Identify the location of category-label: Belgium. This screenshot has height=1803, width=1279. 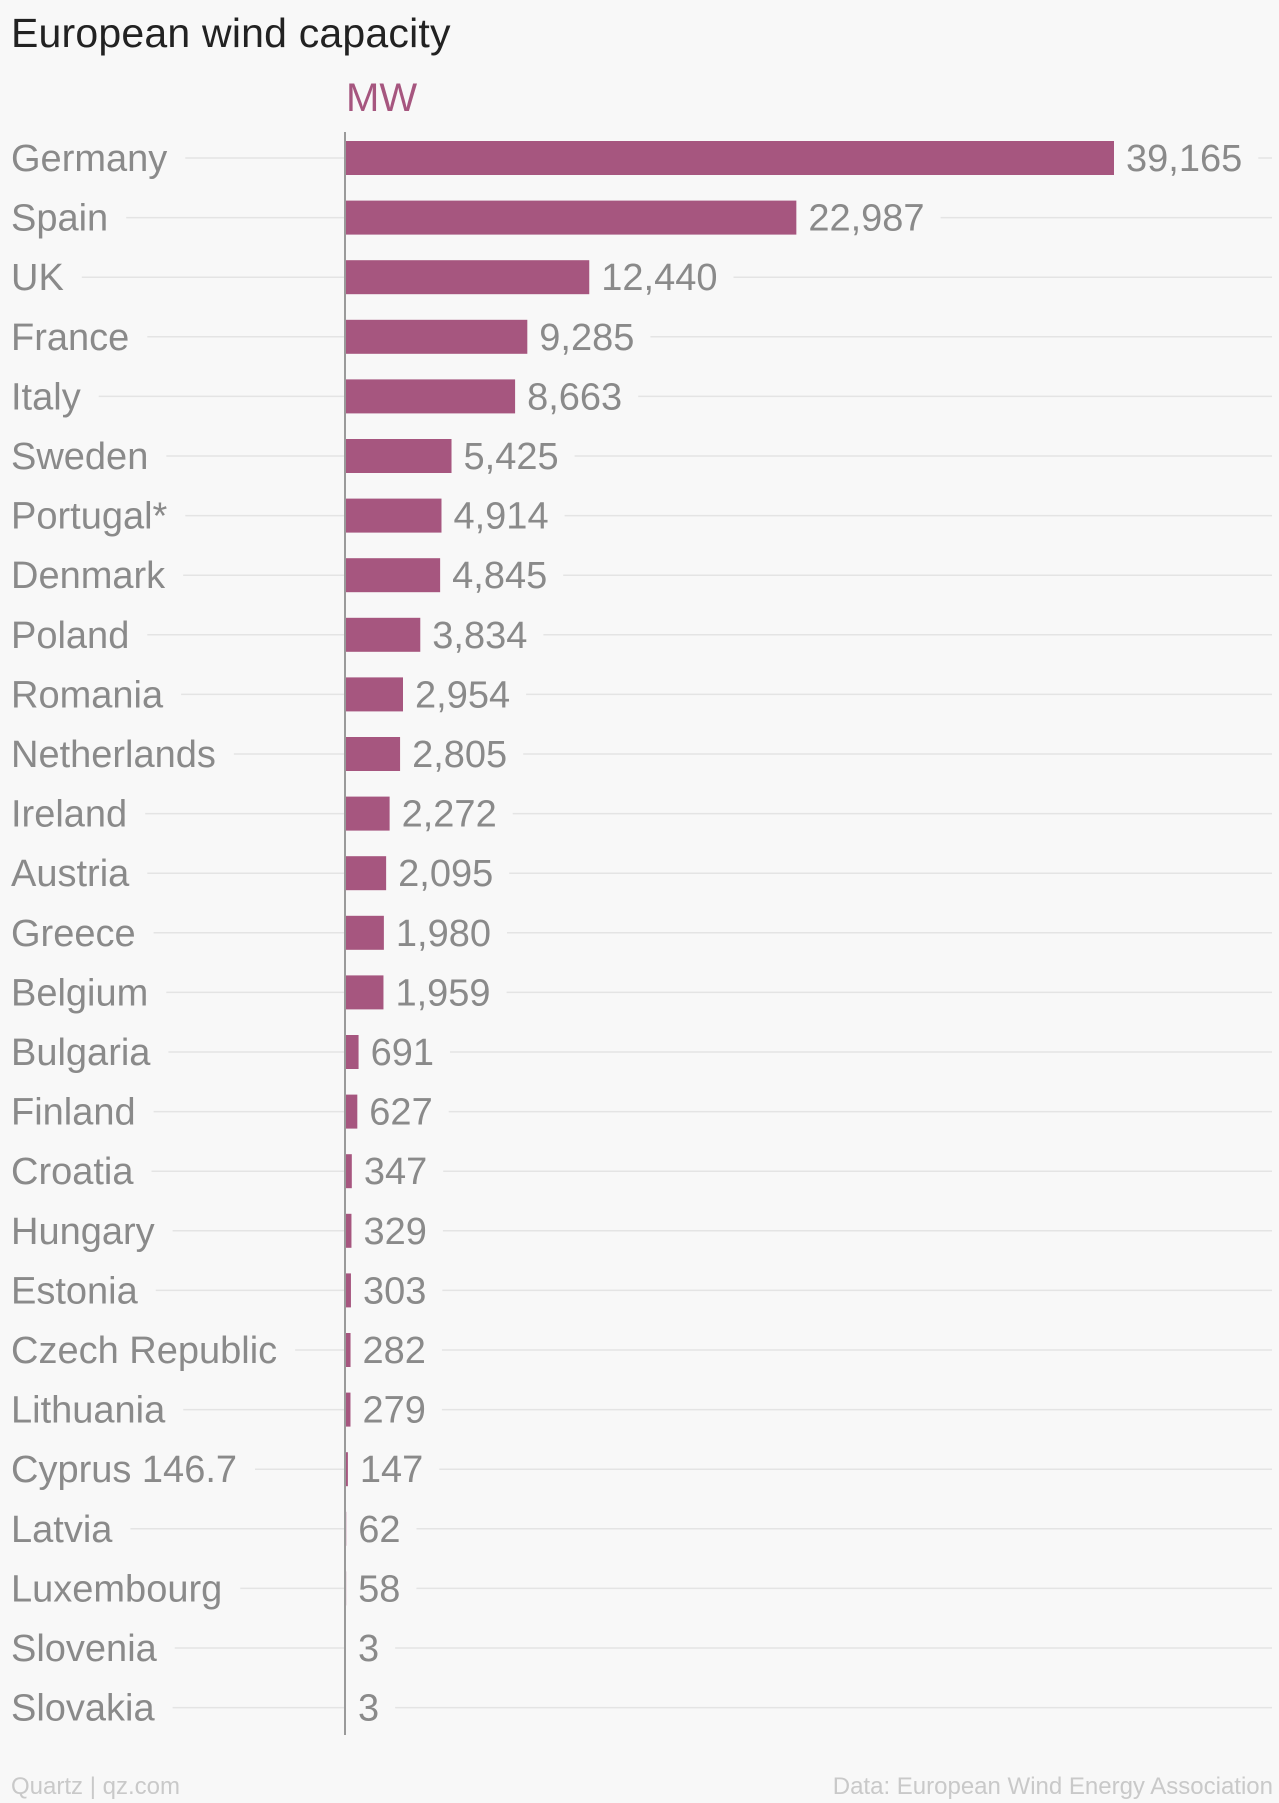
(79, 993).